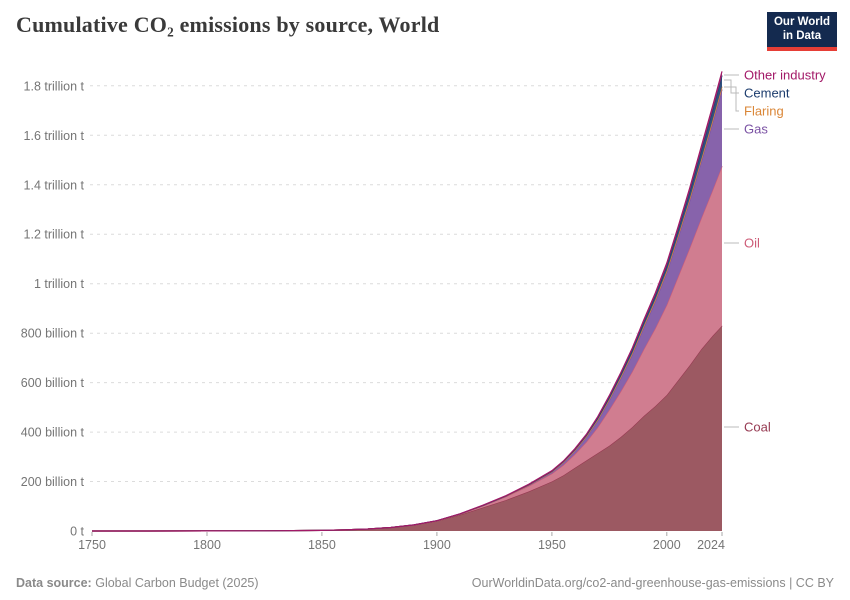  Describe the element at coordinates (437, 545) in the screenshot. I see `x-axis-label: 1900` at that location.